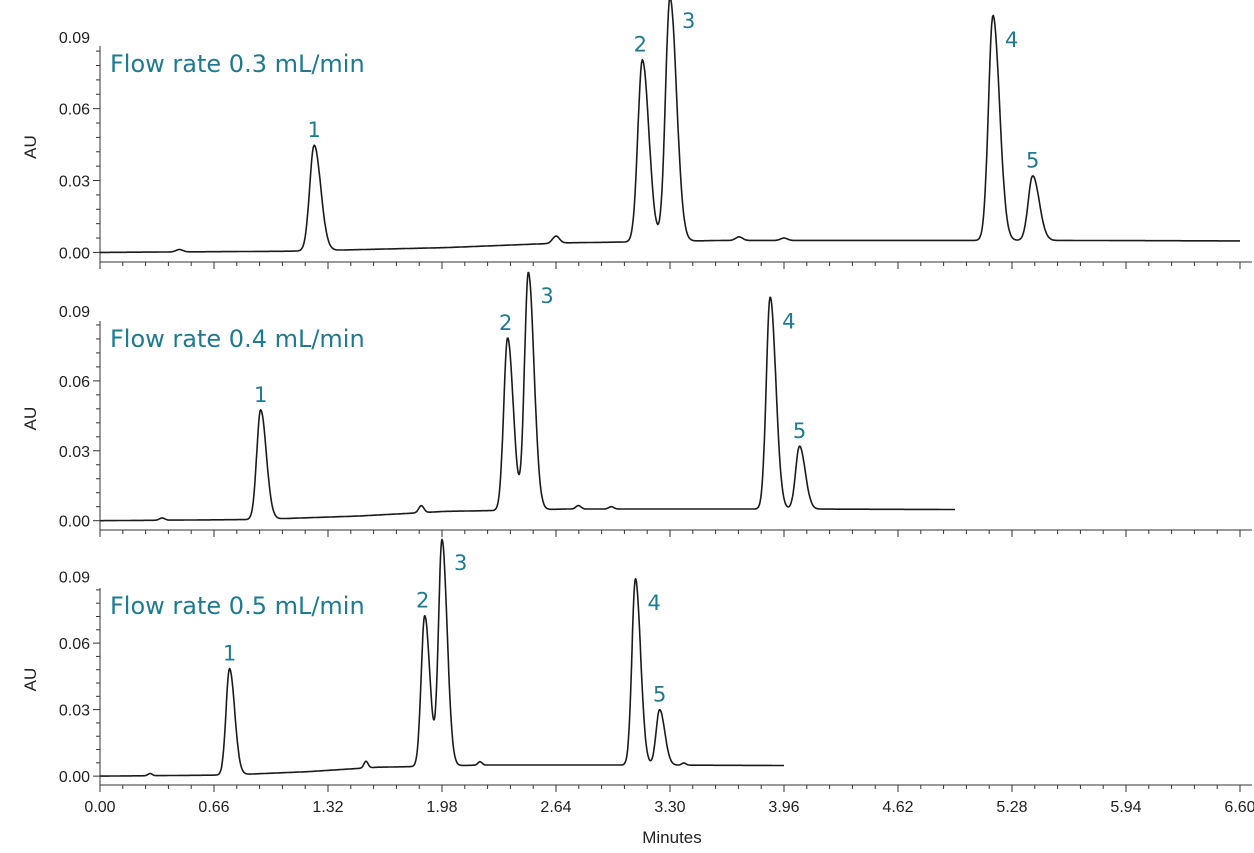  I want to click on x-tick-label: 3.96, so click(783, 807).